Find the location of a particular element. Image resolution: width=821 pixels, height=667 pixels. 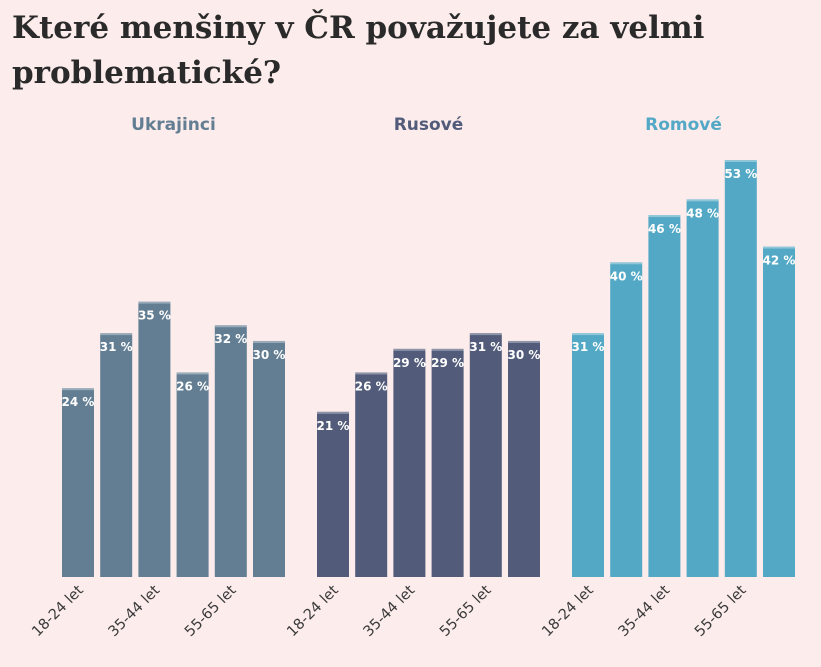

bar-value-label: 48 % is located at coordinates (702, 213).